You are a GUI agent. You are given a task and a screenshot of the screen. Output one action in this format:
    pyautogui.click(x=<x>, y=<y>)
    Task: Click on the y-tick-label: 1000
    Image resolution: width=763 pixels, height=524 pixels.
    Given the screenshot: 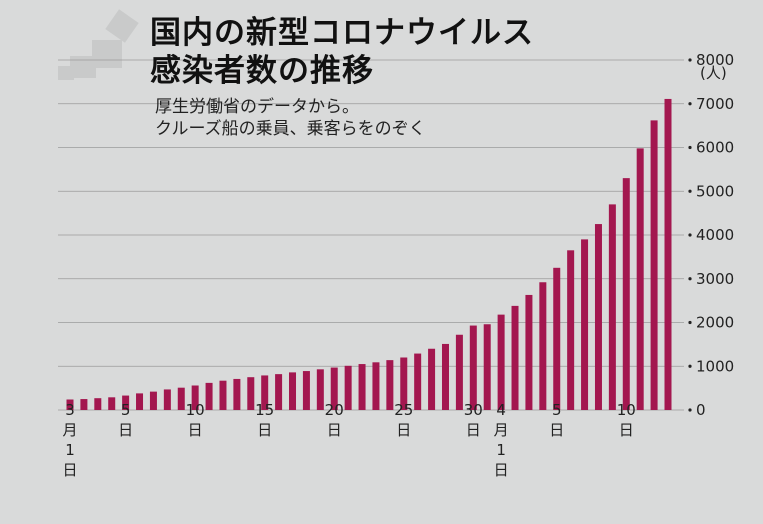 What is the action you would take?
    pyautogui.click(x=715, y=366)
    